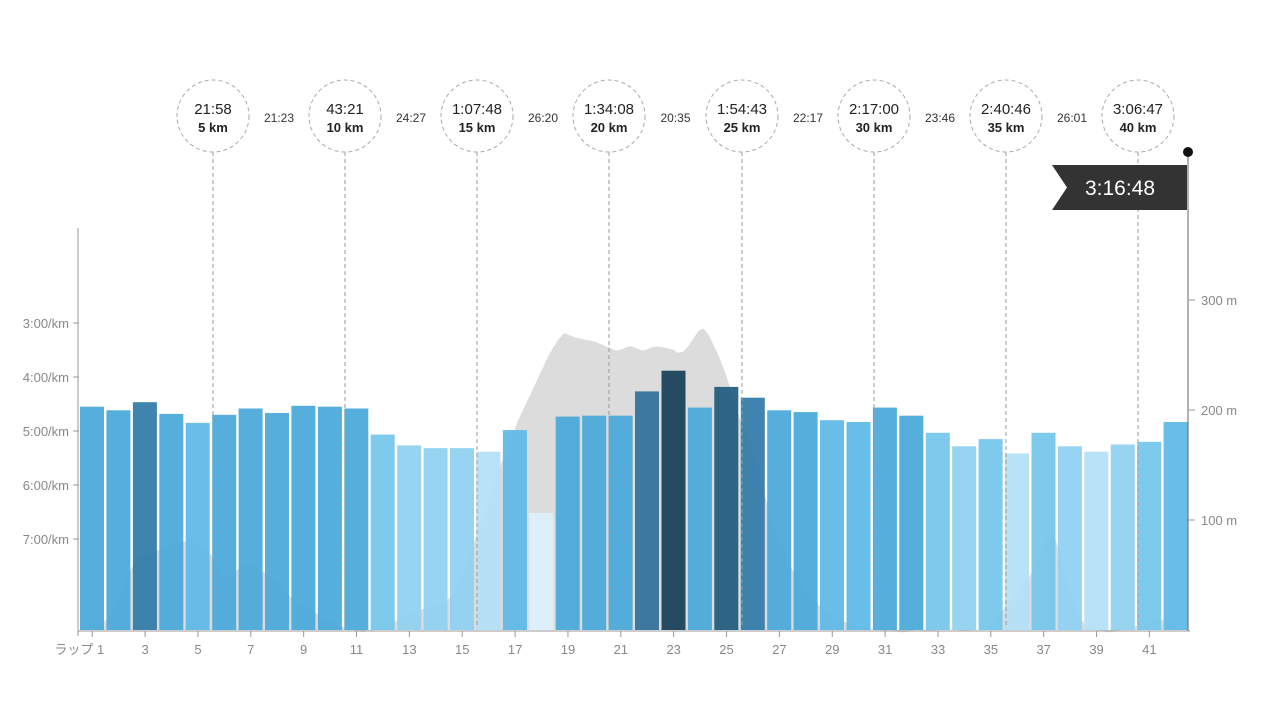 The width and height of the screenshot is (1280, 720). What do you see at coordinates (462, 649) in the screenshot?
I see `x-tick-label: 15` at bounding box center [462, 649].